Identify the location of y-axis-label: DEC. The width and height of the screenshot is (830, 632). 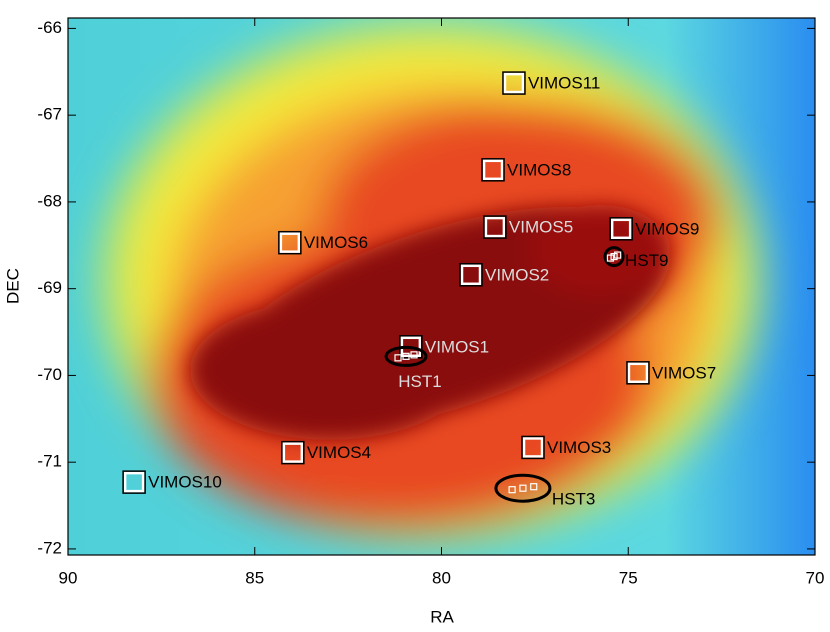
(12, 286).